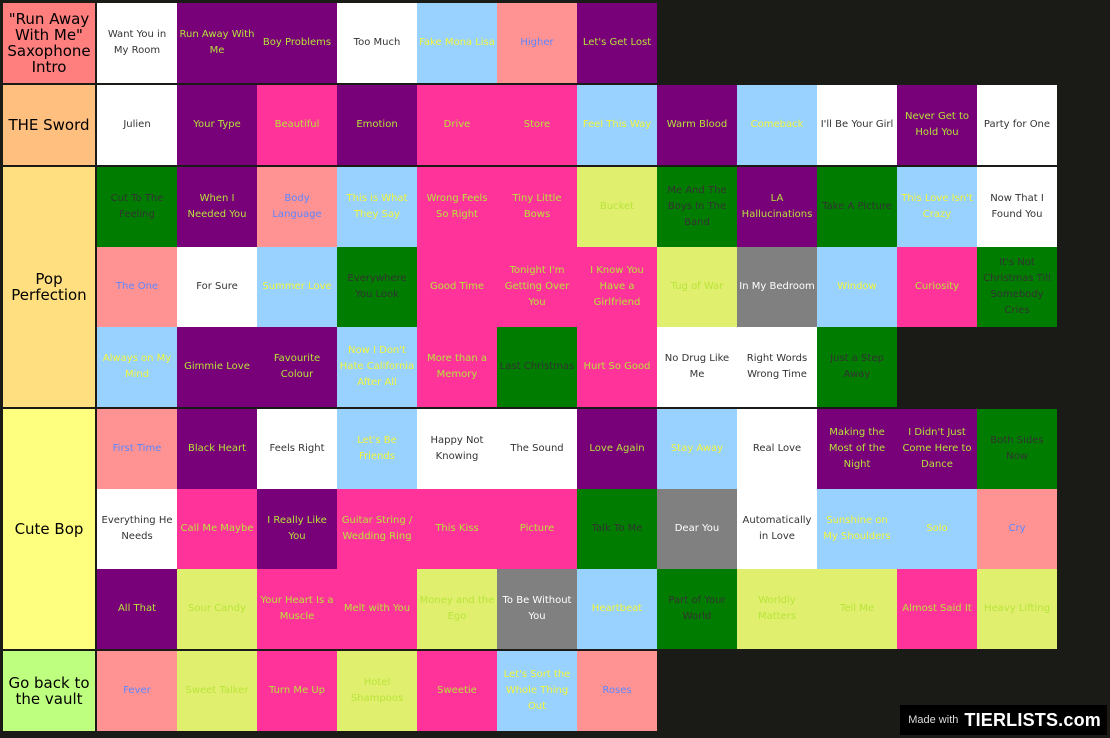  Describe the element at coordinates (217, 609) in the screenshot. I see `tier-item: Sour Candy` at that location.